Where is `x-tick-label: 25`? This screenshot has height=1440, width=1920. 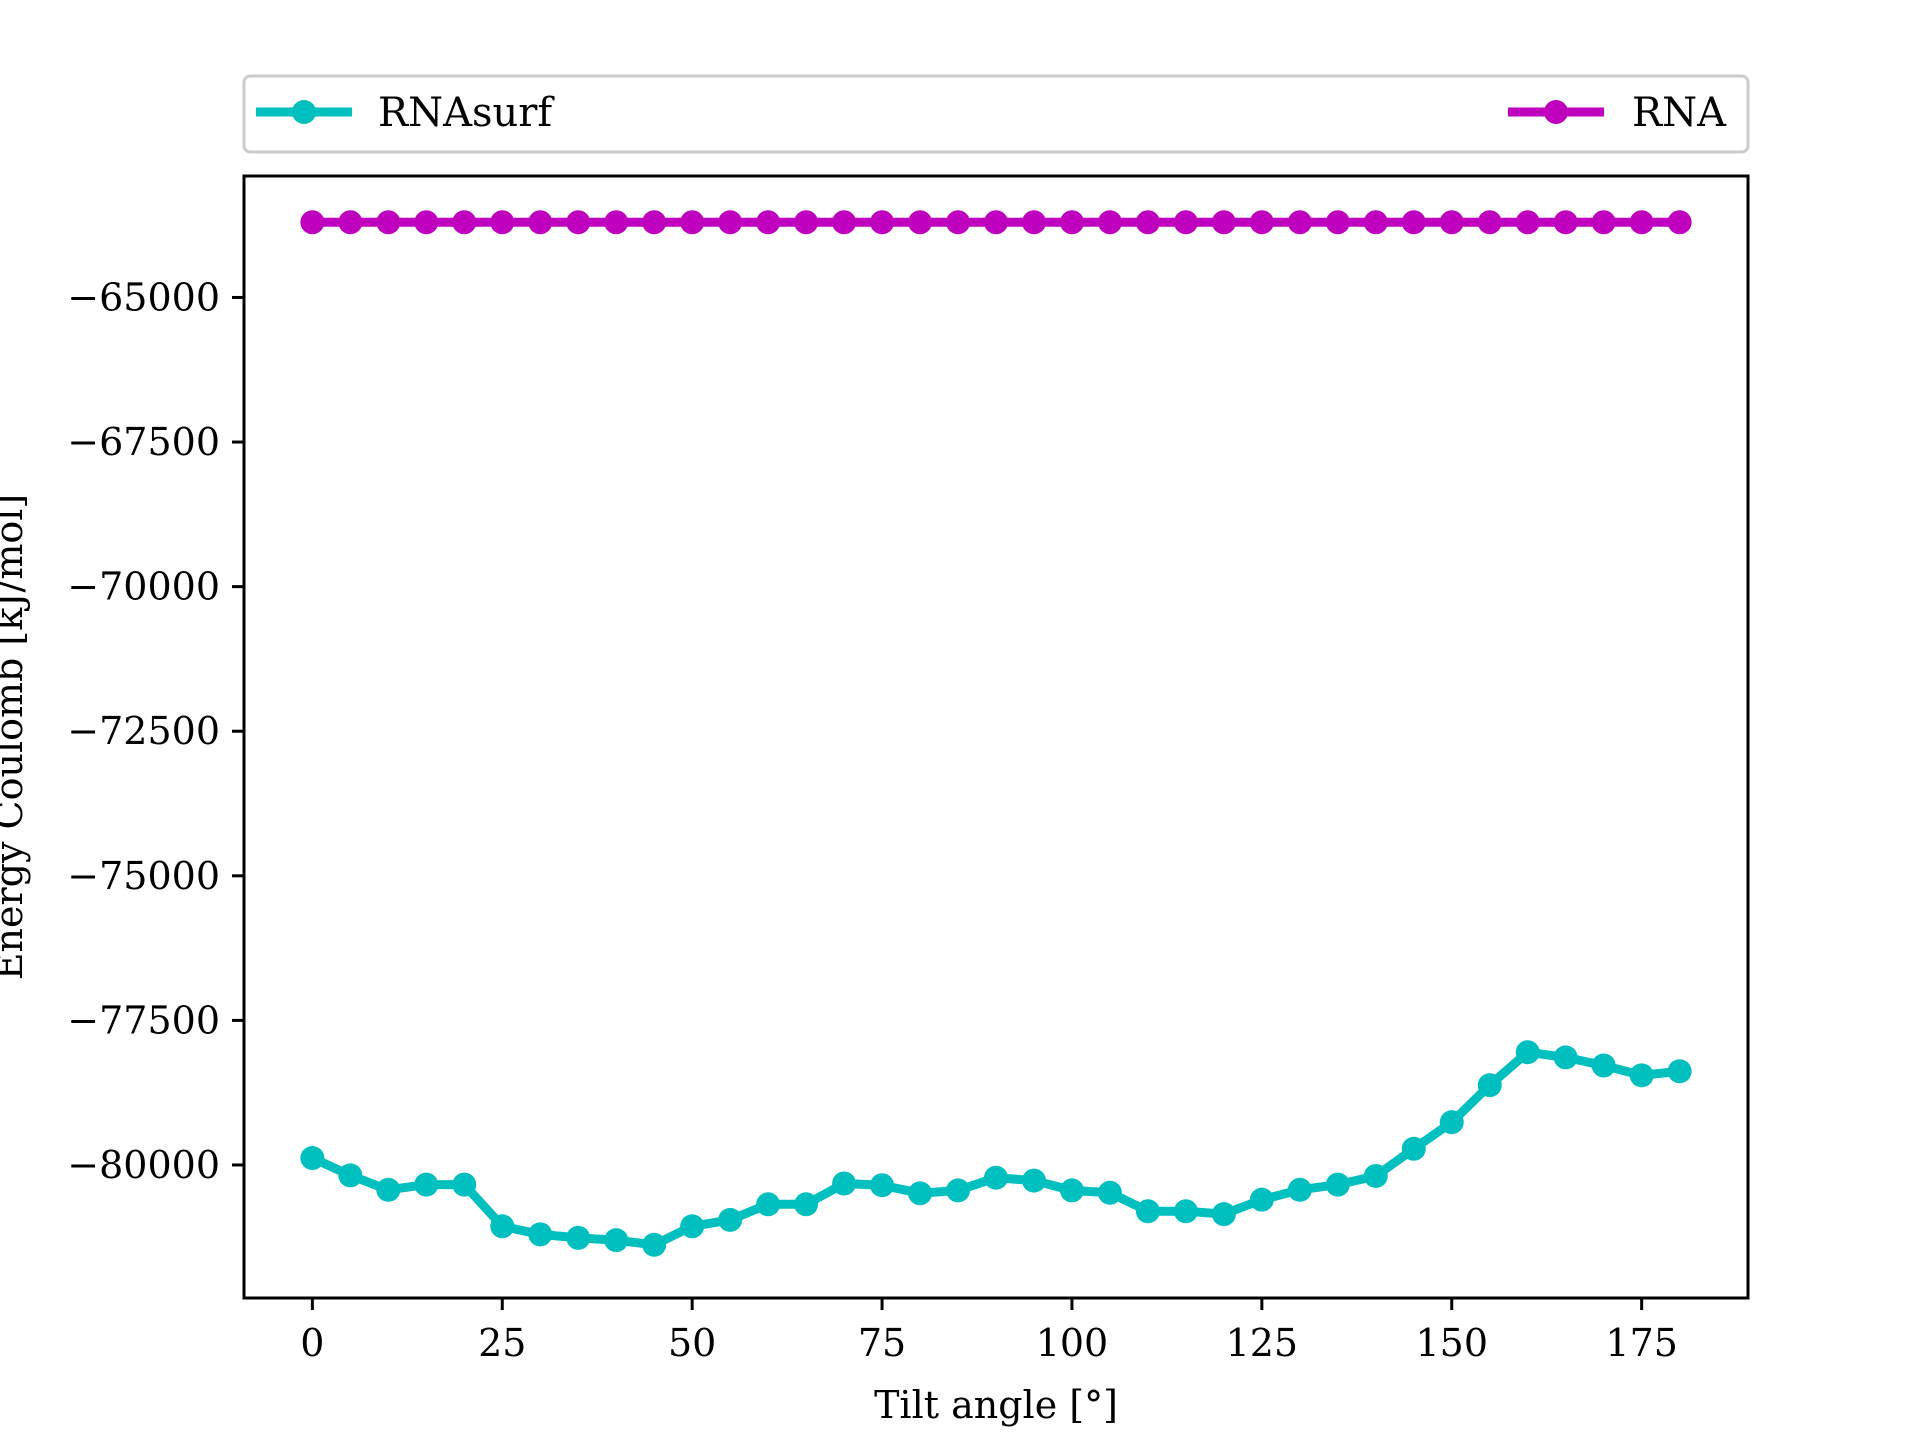
x-tick-label: 25 is located at coordinates (502, 1343).